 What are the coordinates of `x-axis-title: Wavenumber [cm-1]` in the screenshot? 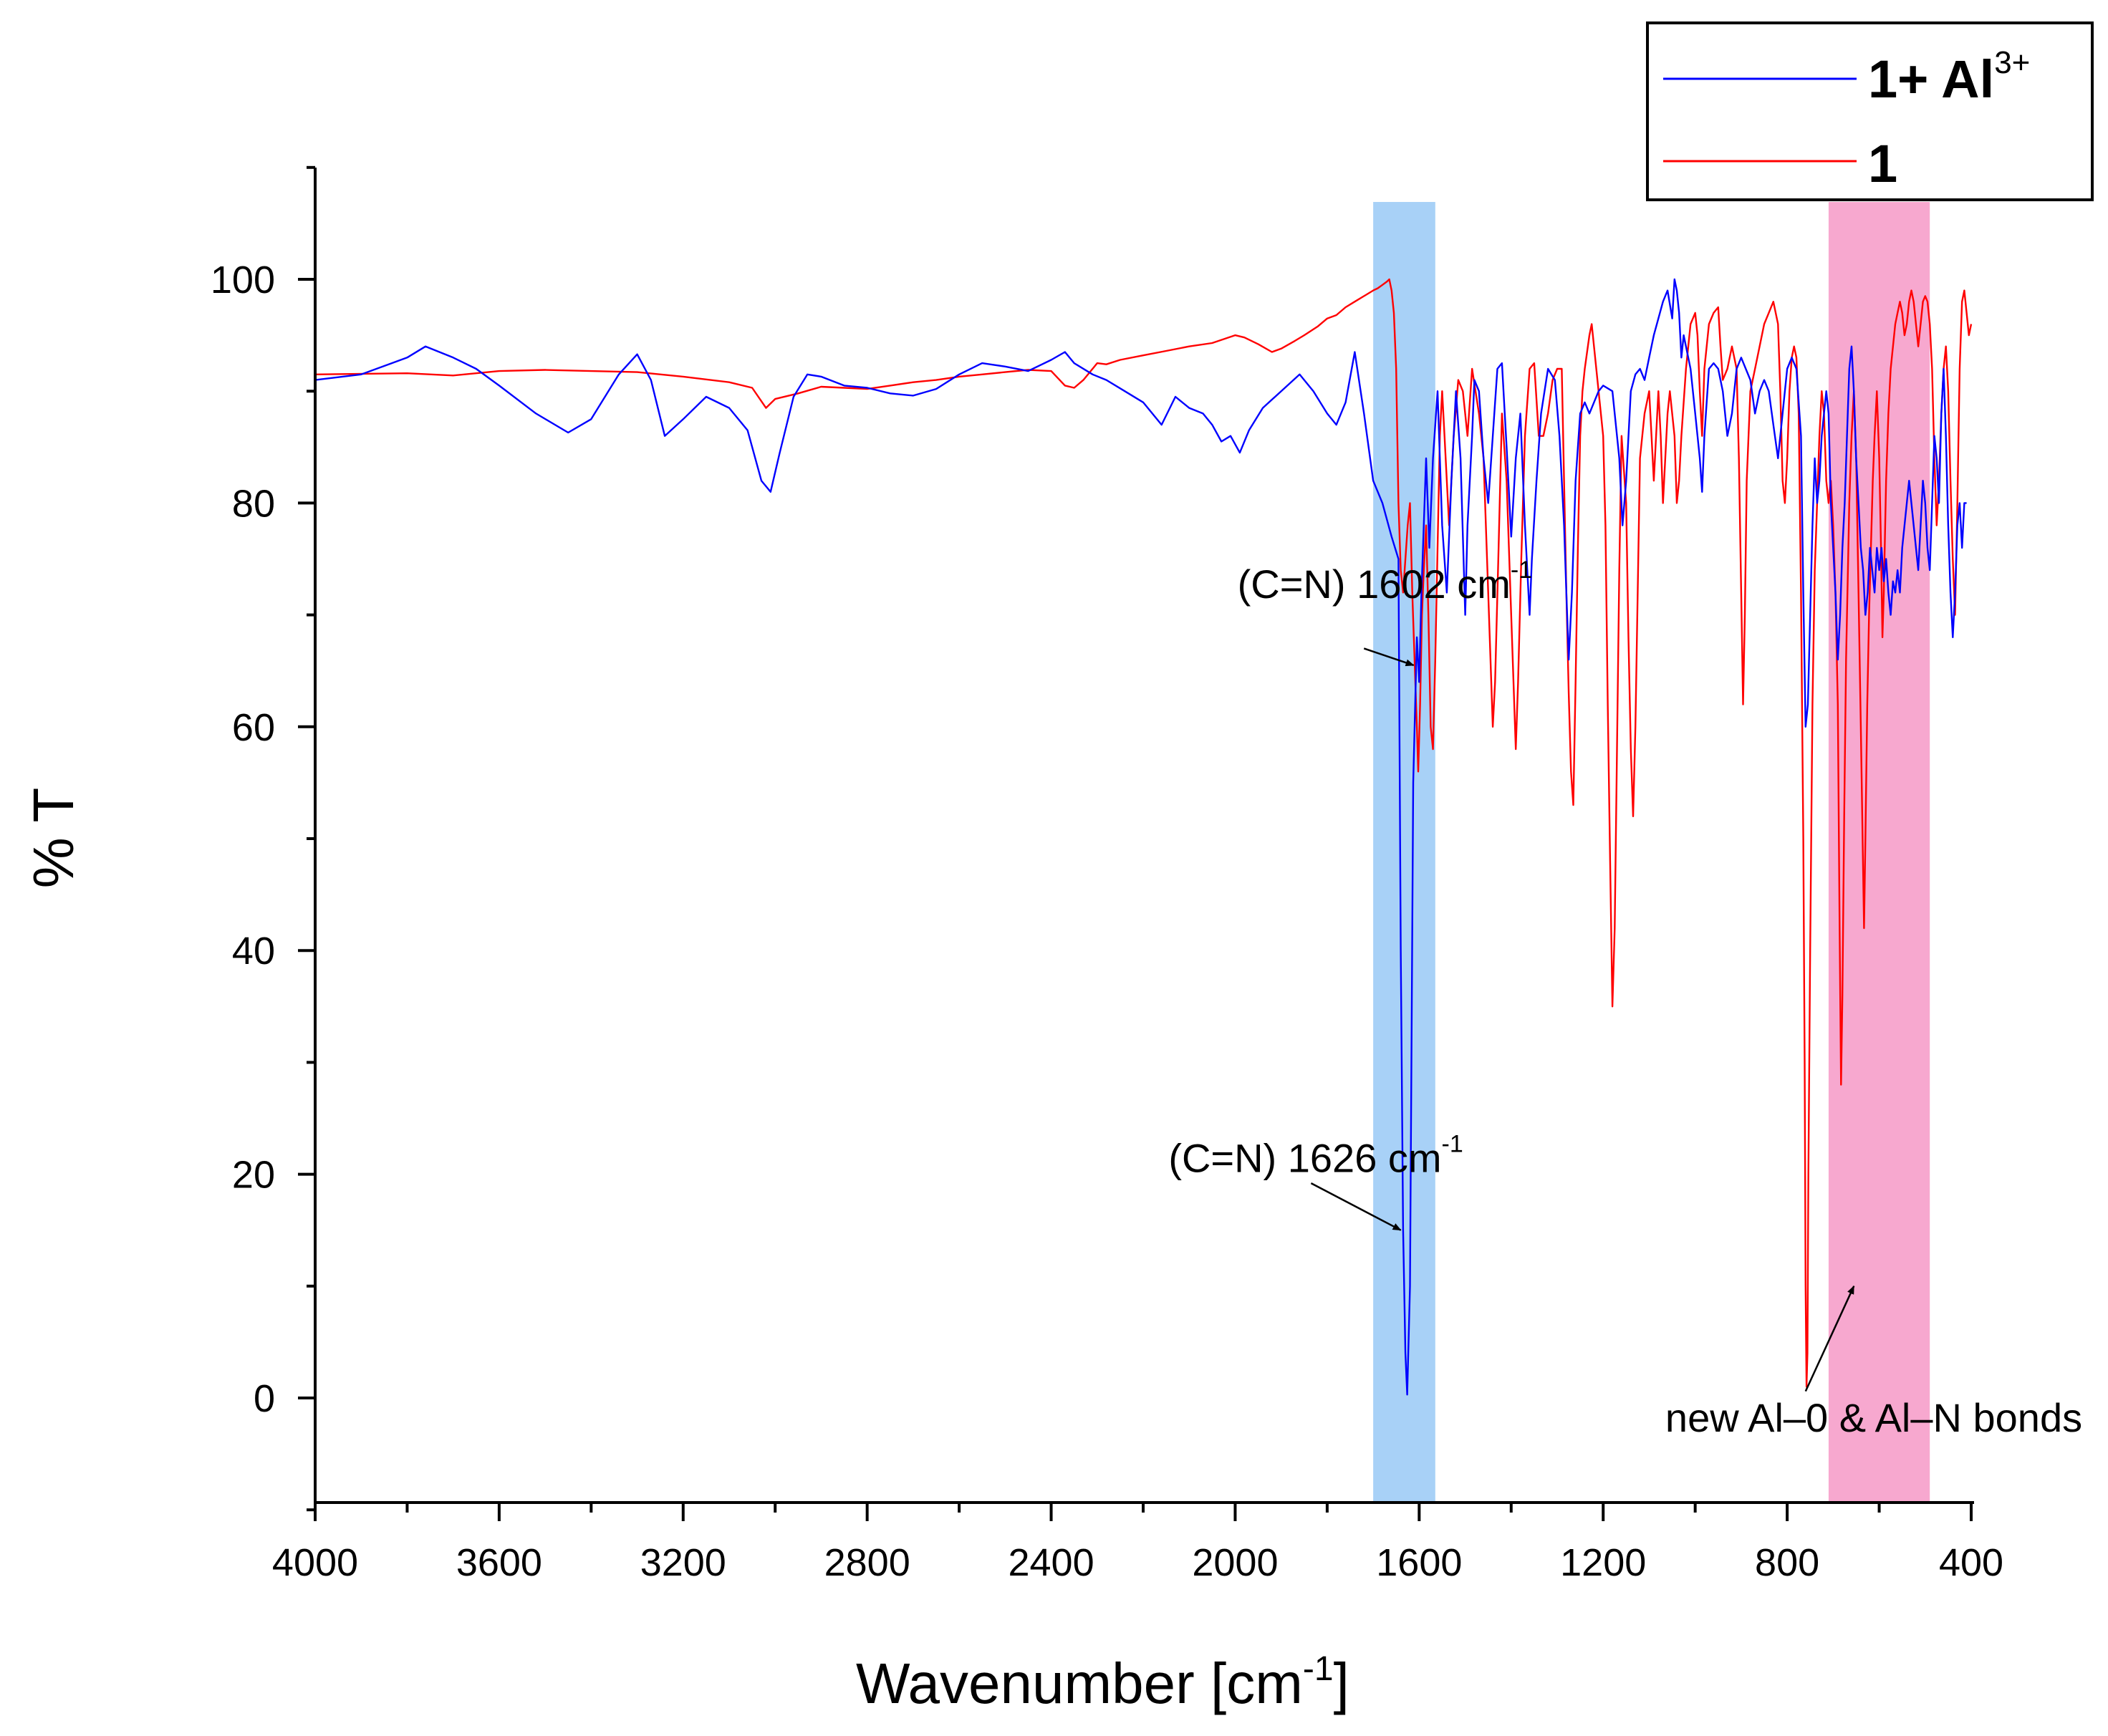 It's located at (1102, 1682).